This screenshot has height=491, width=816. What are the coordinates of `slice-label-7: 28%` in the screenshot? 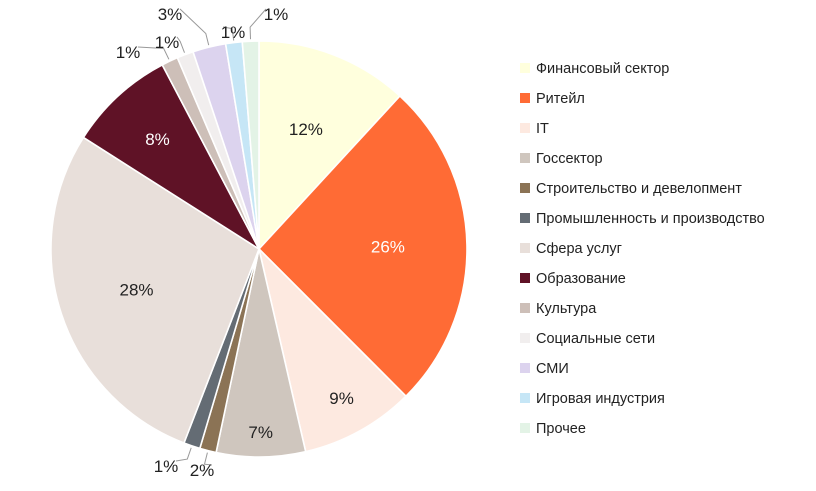 It's located at (136, 289).